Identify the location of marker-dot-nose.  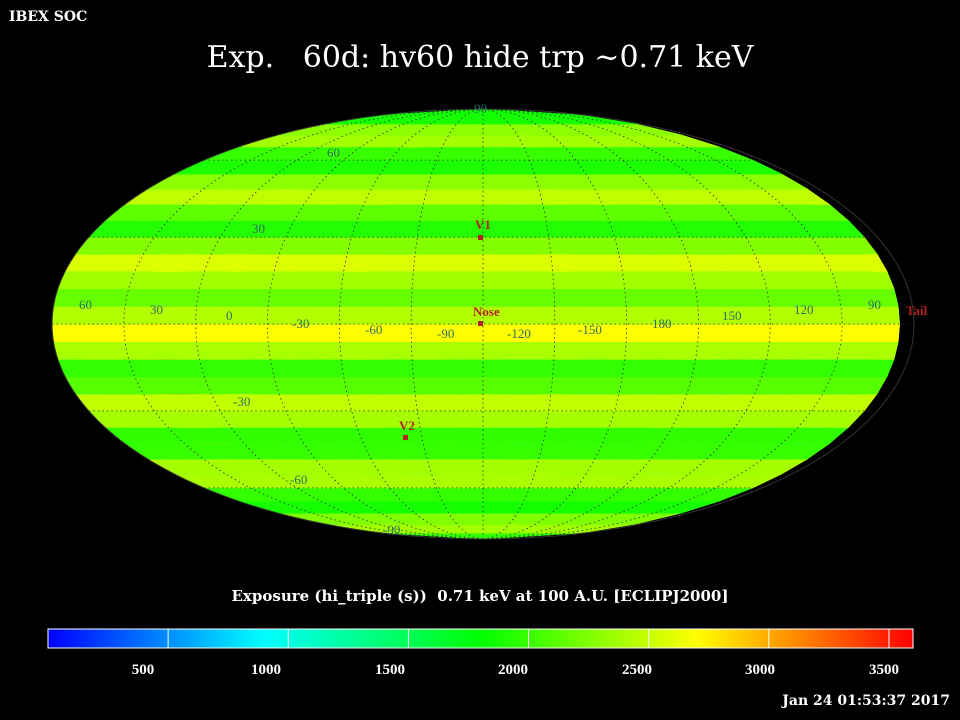
(480, 323).